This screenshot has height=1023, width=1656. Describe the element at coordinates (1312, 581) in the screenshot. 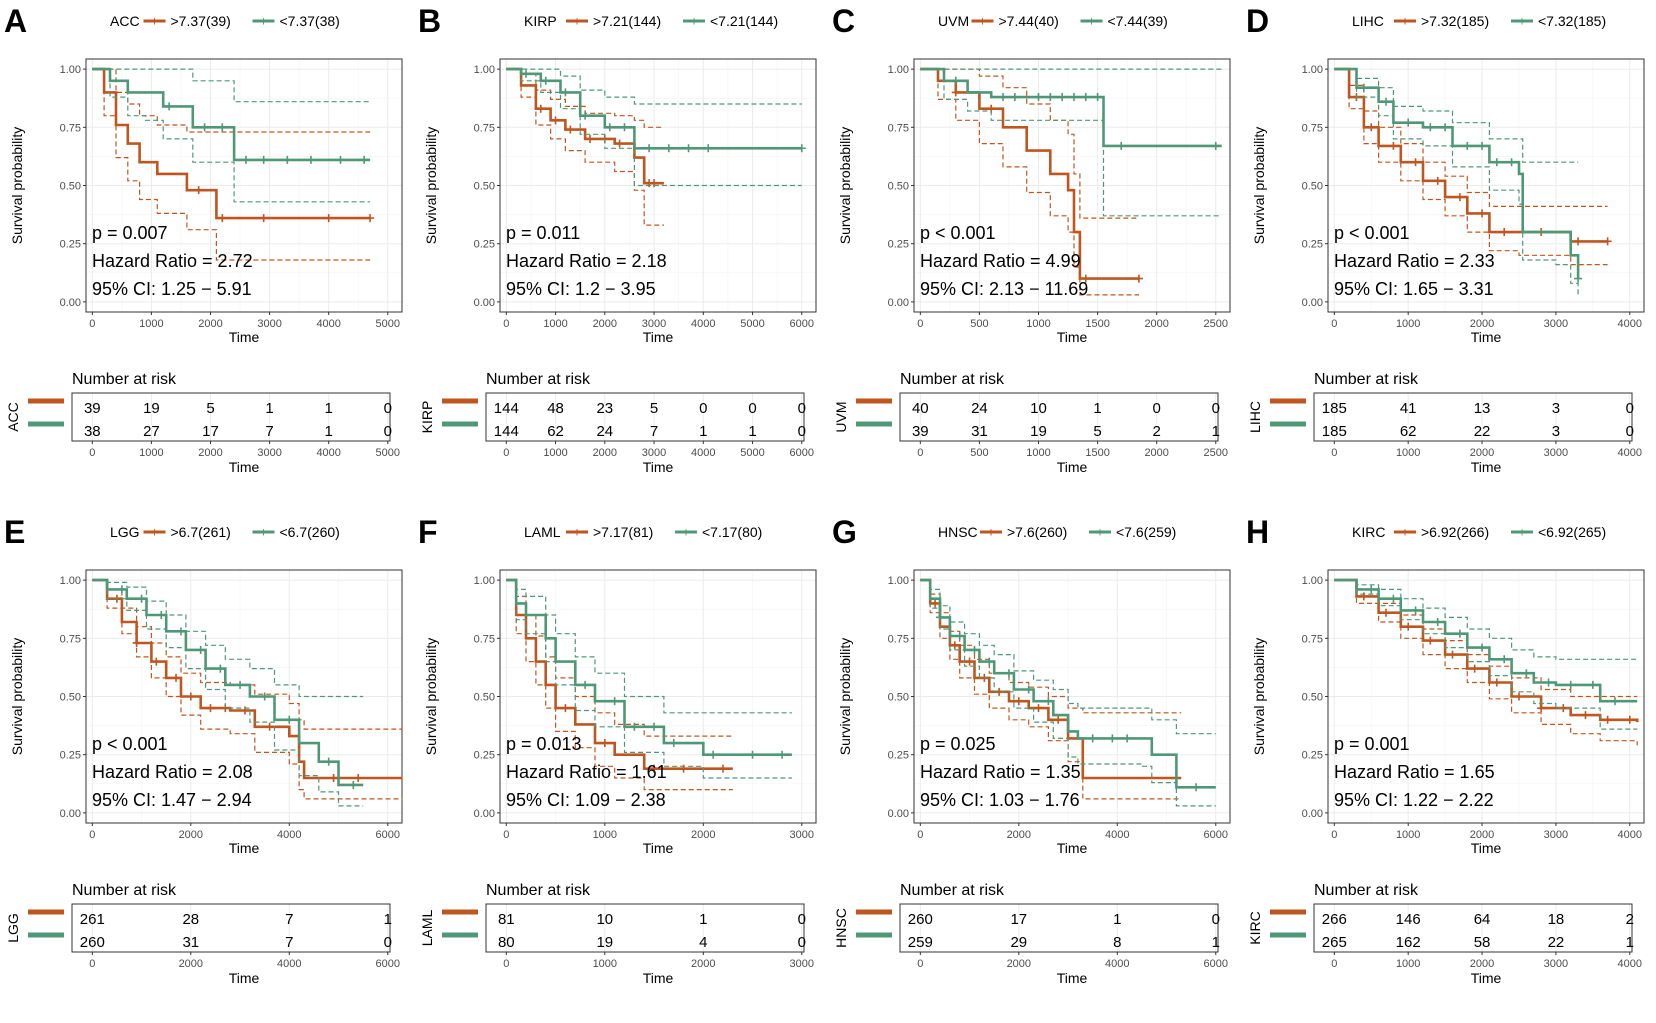

I see `y-tick-label: 1.00` at that location.